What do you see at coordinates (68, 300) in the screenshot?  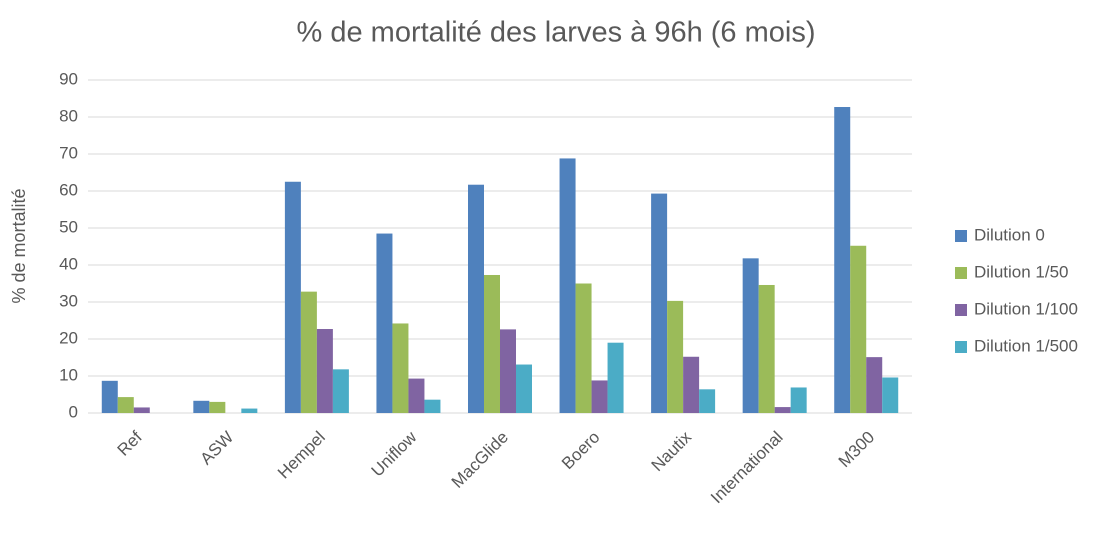 I see `y-tick-label: 30` at bounding box center [68, 300].